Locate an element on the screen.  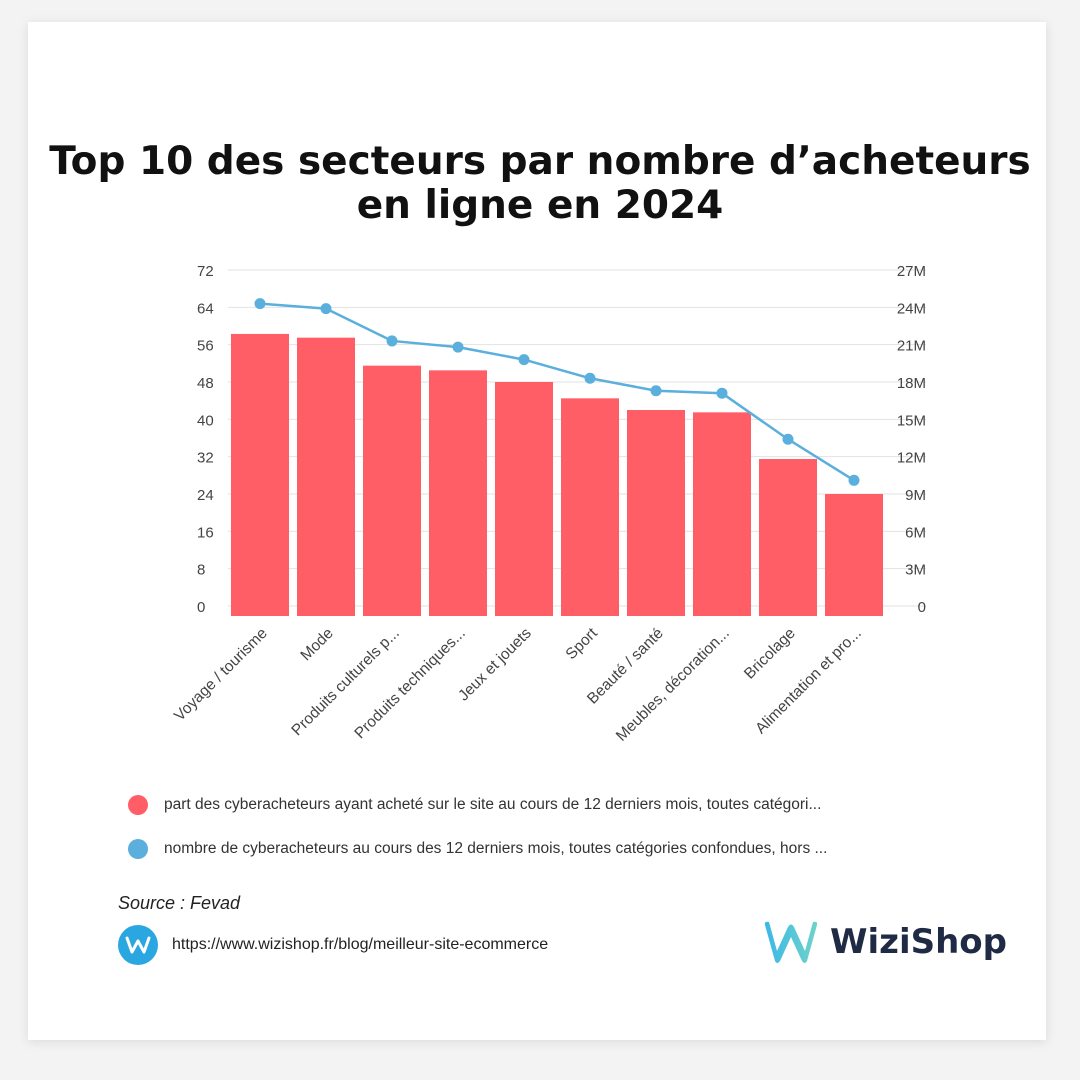
chart-title-line2: en ligne en 2024 is located at coordinates (540, 205).